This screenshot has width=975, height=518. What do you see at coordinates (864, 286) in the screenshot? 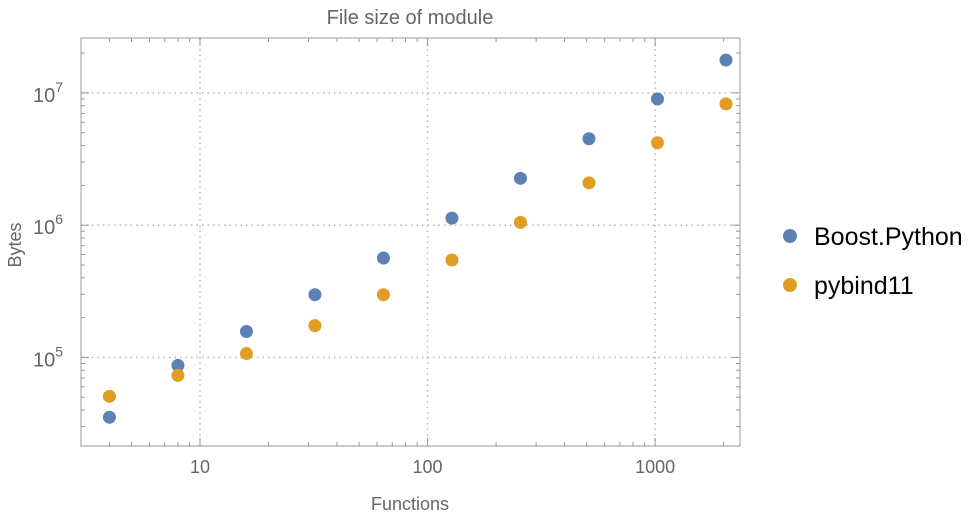
I see `legend-label: pybind11` at bounding box center [864, 286].